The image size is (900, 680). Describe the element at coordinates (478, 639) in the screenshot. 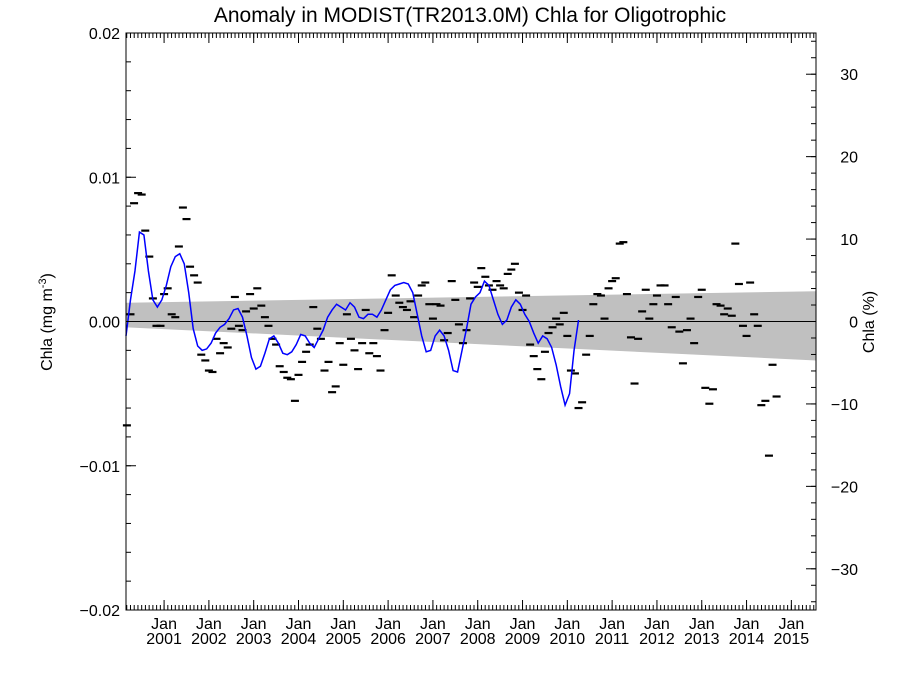

I see `x-tick-year: 2008` at that location.